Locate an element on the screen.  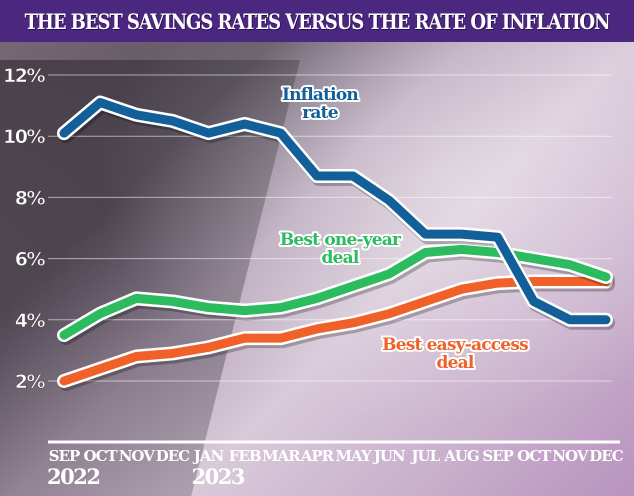
y-tick-label: 12% is located at coordinates (24, 76).